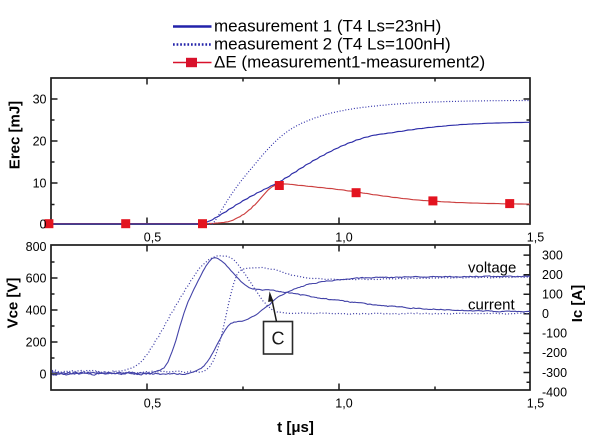 The height and width of the screenshot is (445, 600). What do you see at coordinates (492, 305) in the screenshot?
I see `svg-text: current` at bounding box center [492, 305].